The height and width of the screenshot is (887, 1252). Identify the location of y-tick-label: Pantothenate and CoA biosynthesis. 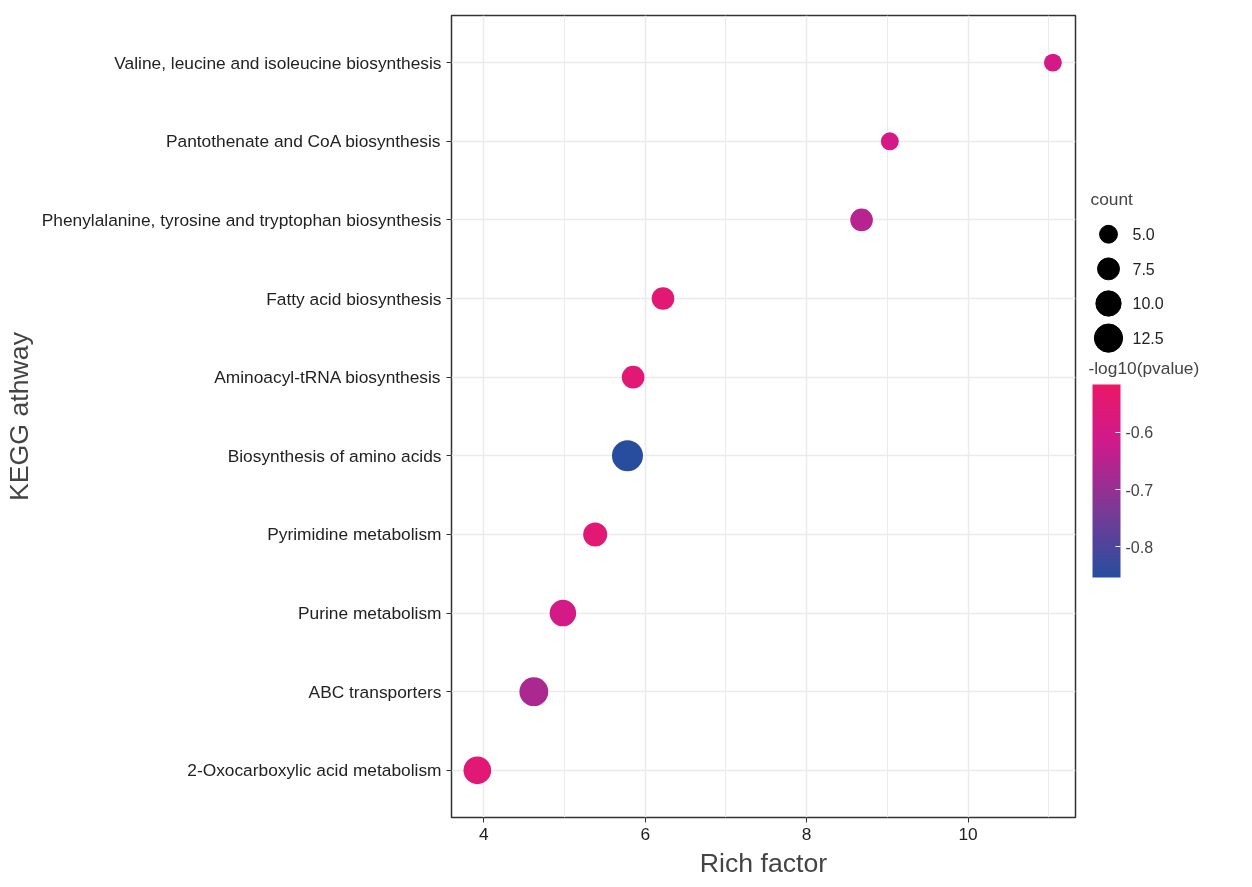
(303, 141).